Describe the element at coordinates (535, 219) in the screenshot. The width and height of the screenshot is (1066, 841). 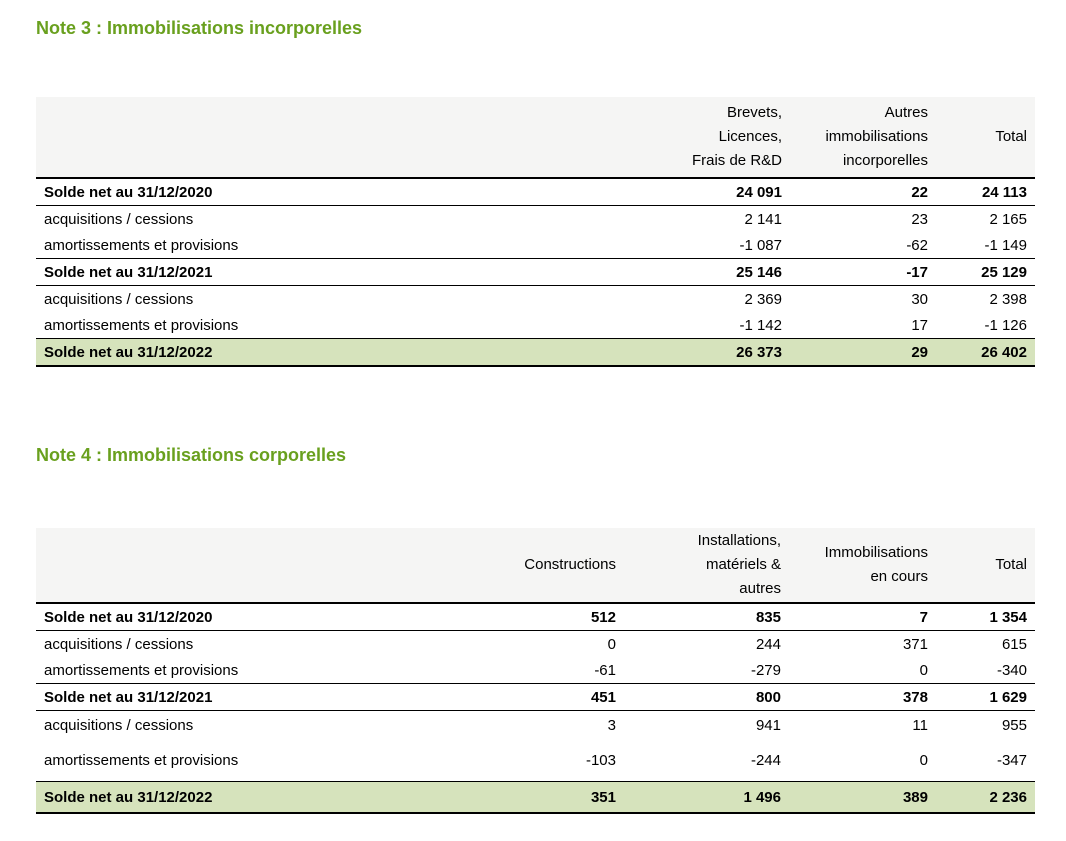
I see `table-row: acquisitions / cessions 2 141 23 2 165` at that location.